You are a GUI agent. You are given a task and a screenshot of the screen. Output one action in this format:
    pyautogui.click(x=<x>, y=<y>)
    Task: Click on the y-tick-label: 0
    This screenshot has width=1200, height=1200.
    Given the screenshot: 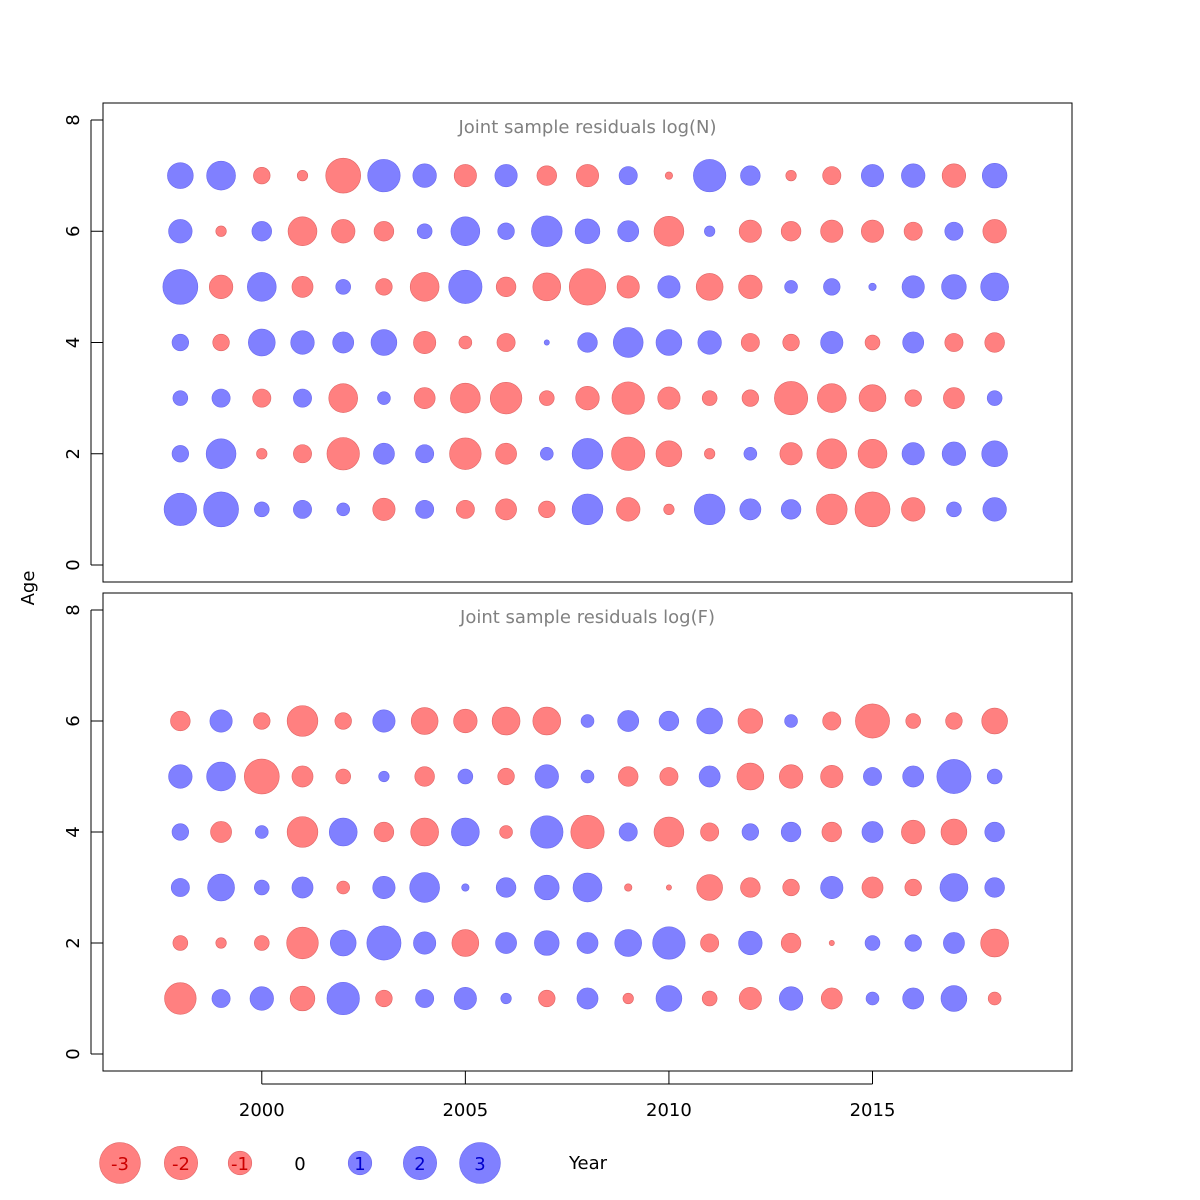 What is the action you would take?
    pyautogui.click(x=73, y=564)
    